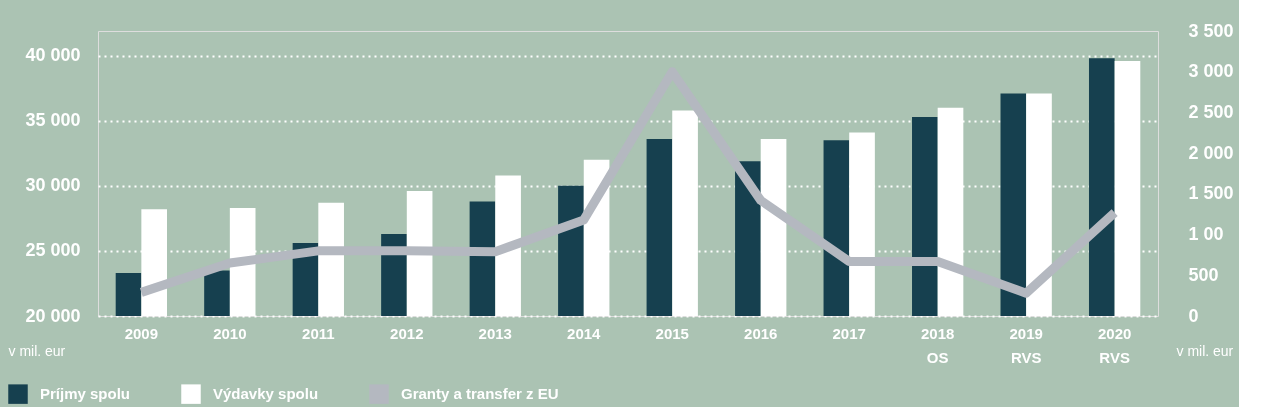 This screenshot has width=1282, height=407. I want to click on y2-tick-label: 2 000, so click(1211, 152).